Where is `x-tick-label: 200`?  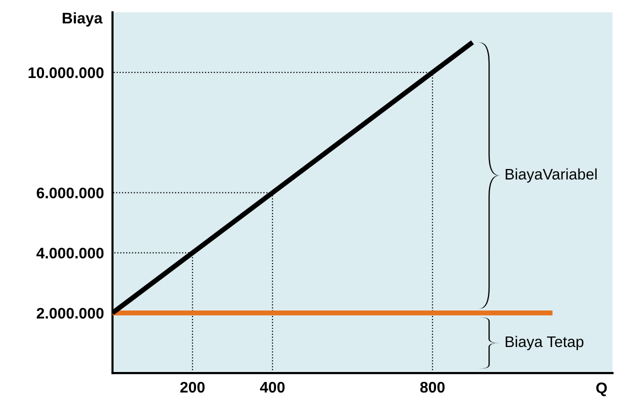
x-tick-label: 200 is located at coordinates (192, 387).